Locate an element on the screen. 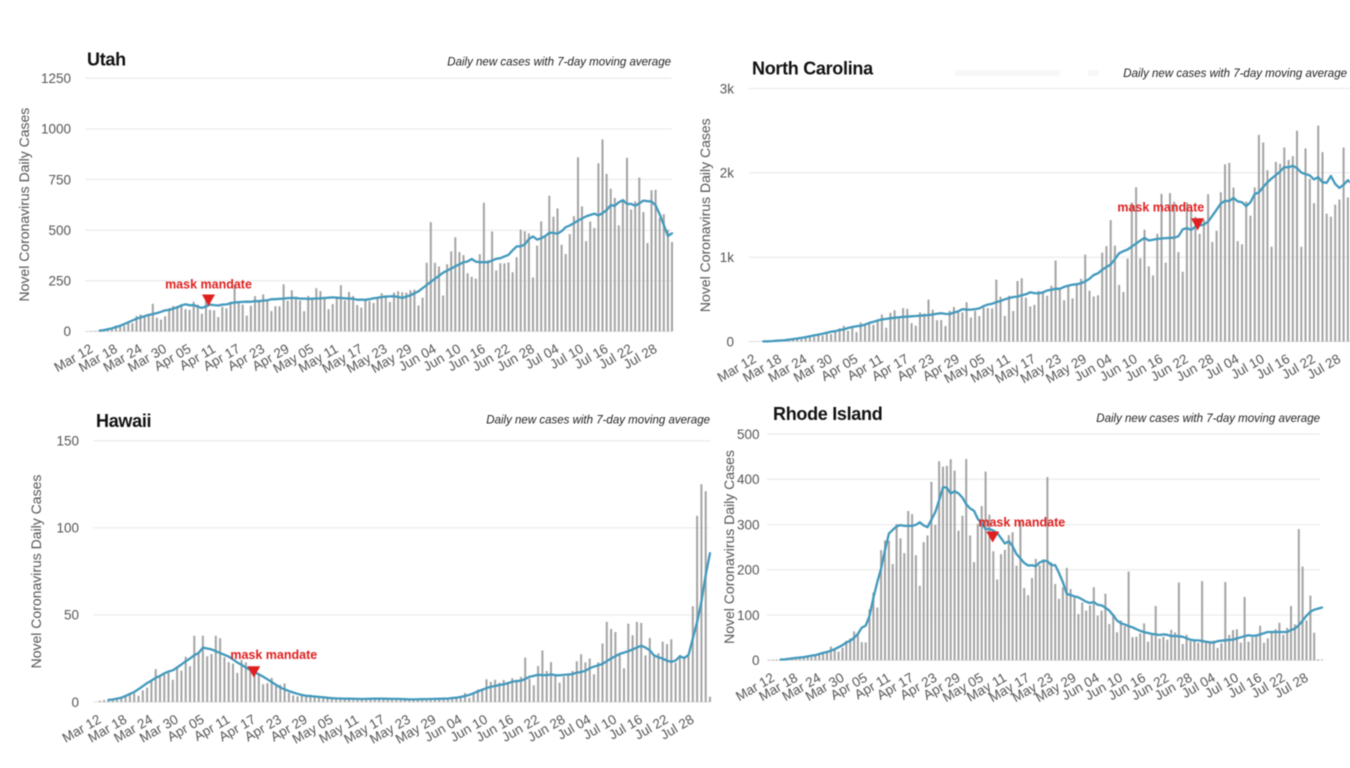  svg-text: 250 is located at coordinates (59, 281).